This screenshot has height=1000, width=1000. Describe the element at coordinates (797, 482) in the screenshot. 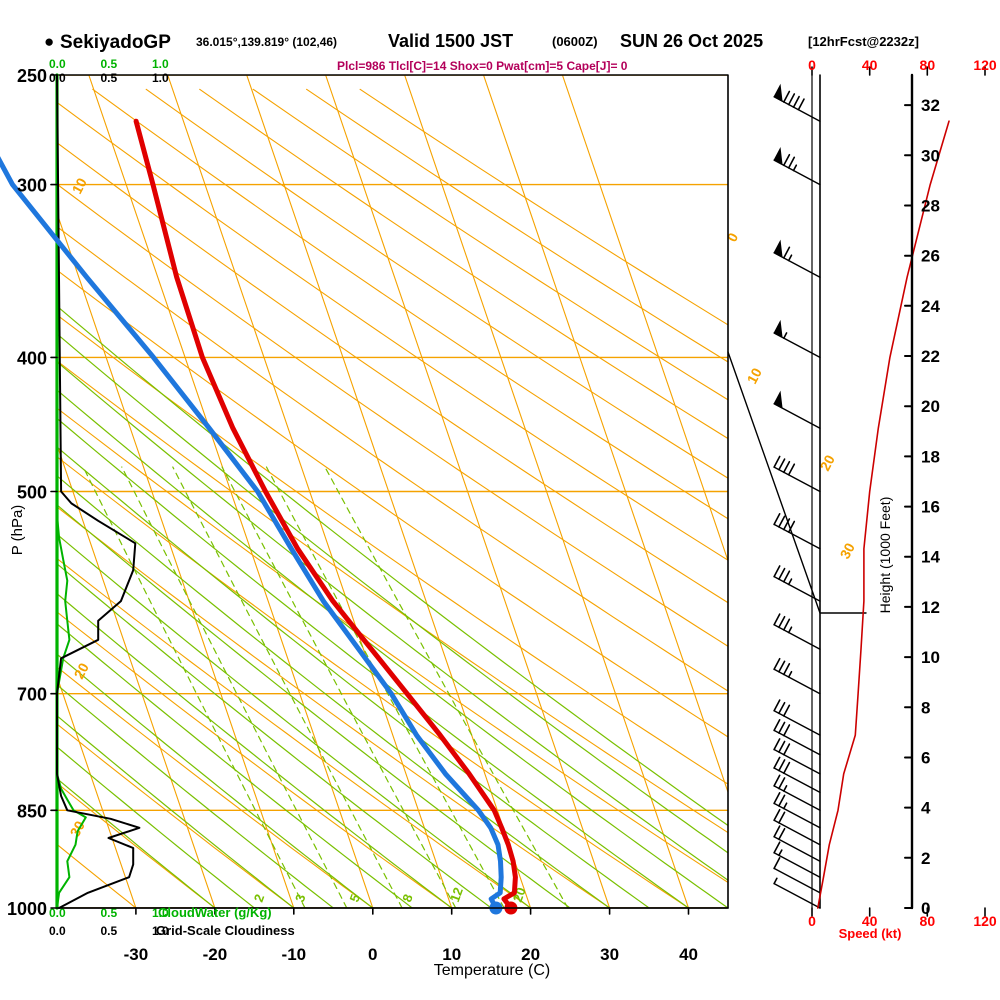

I see `wind-region-boundary` at that location.